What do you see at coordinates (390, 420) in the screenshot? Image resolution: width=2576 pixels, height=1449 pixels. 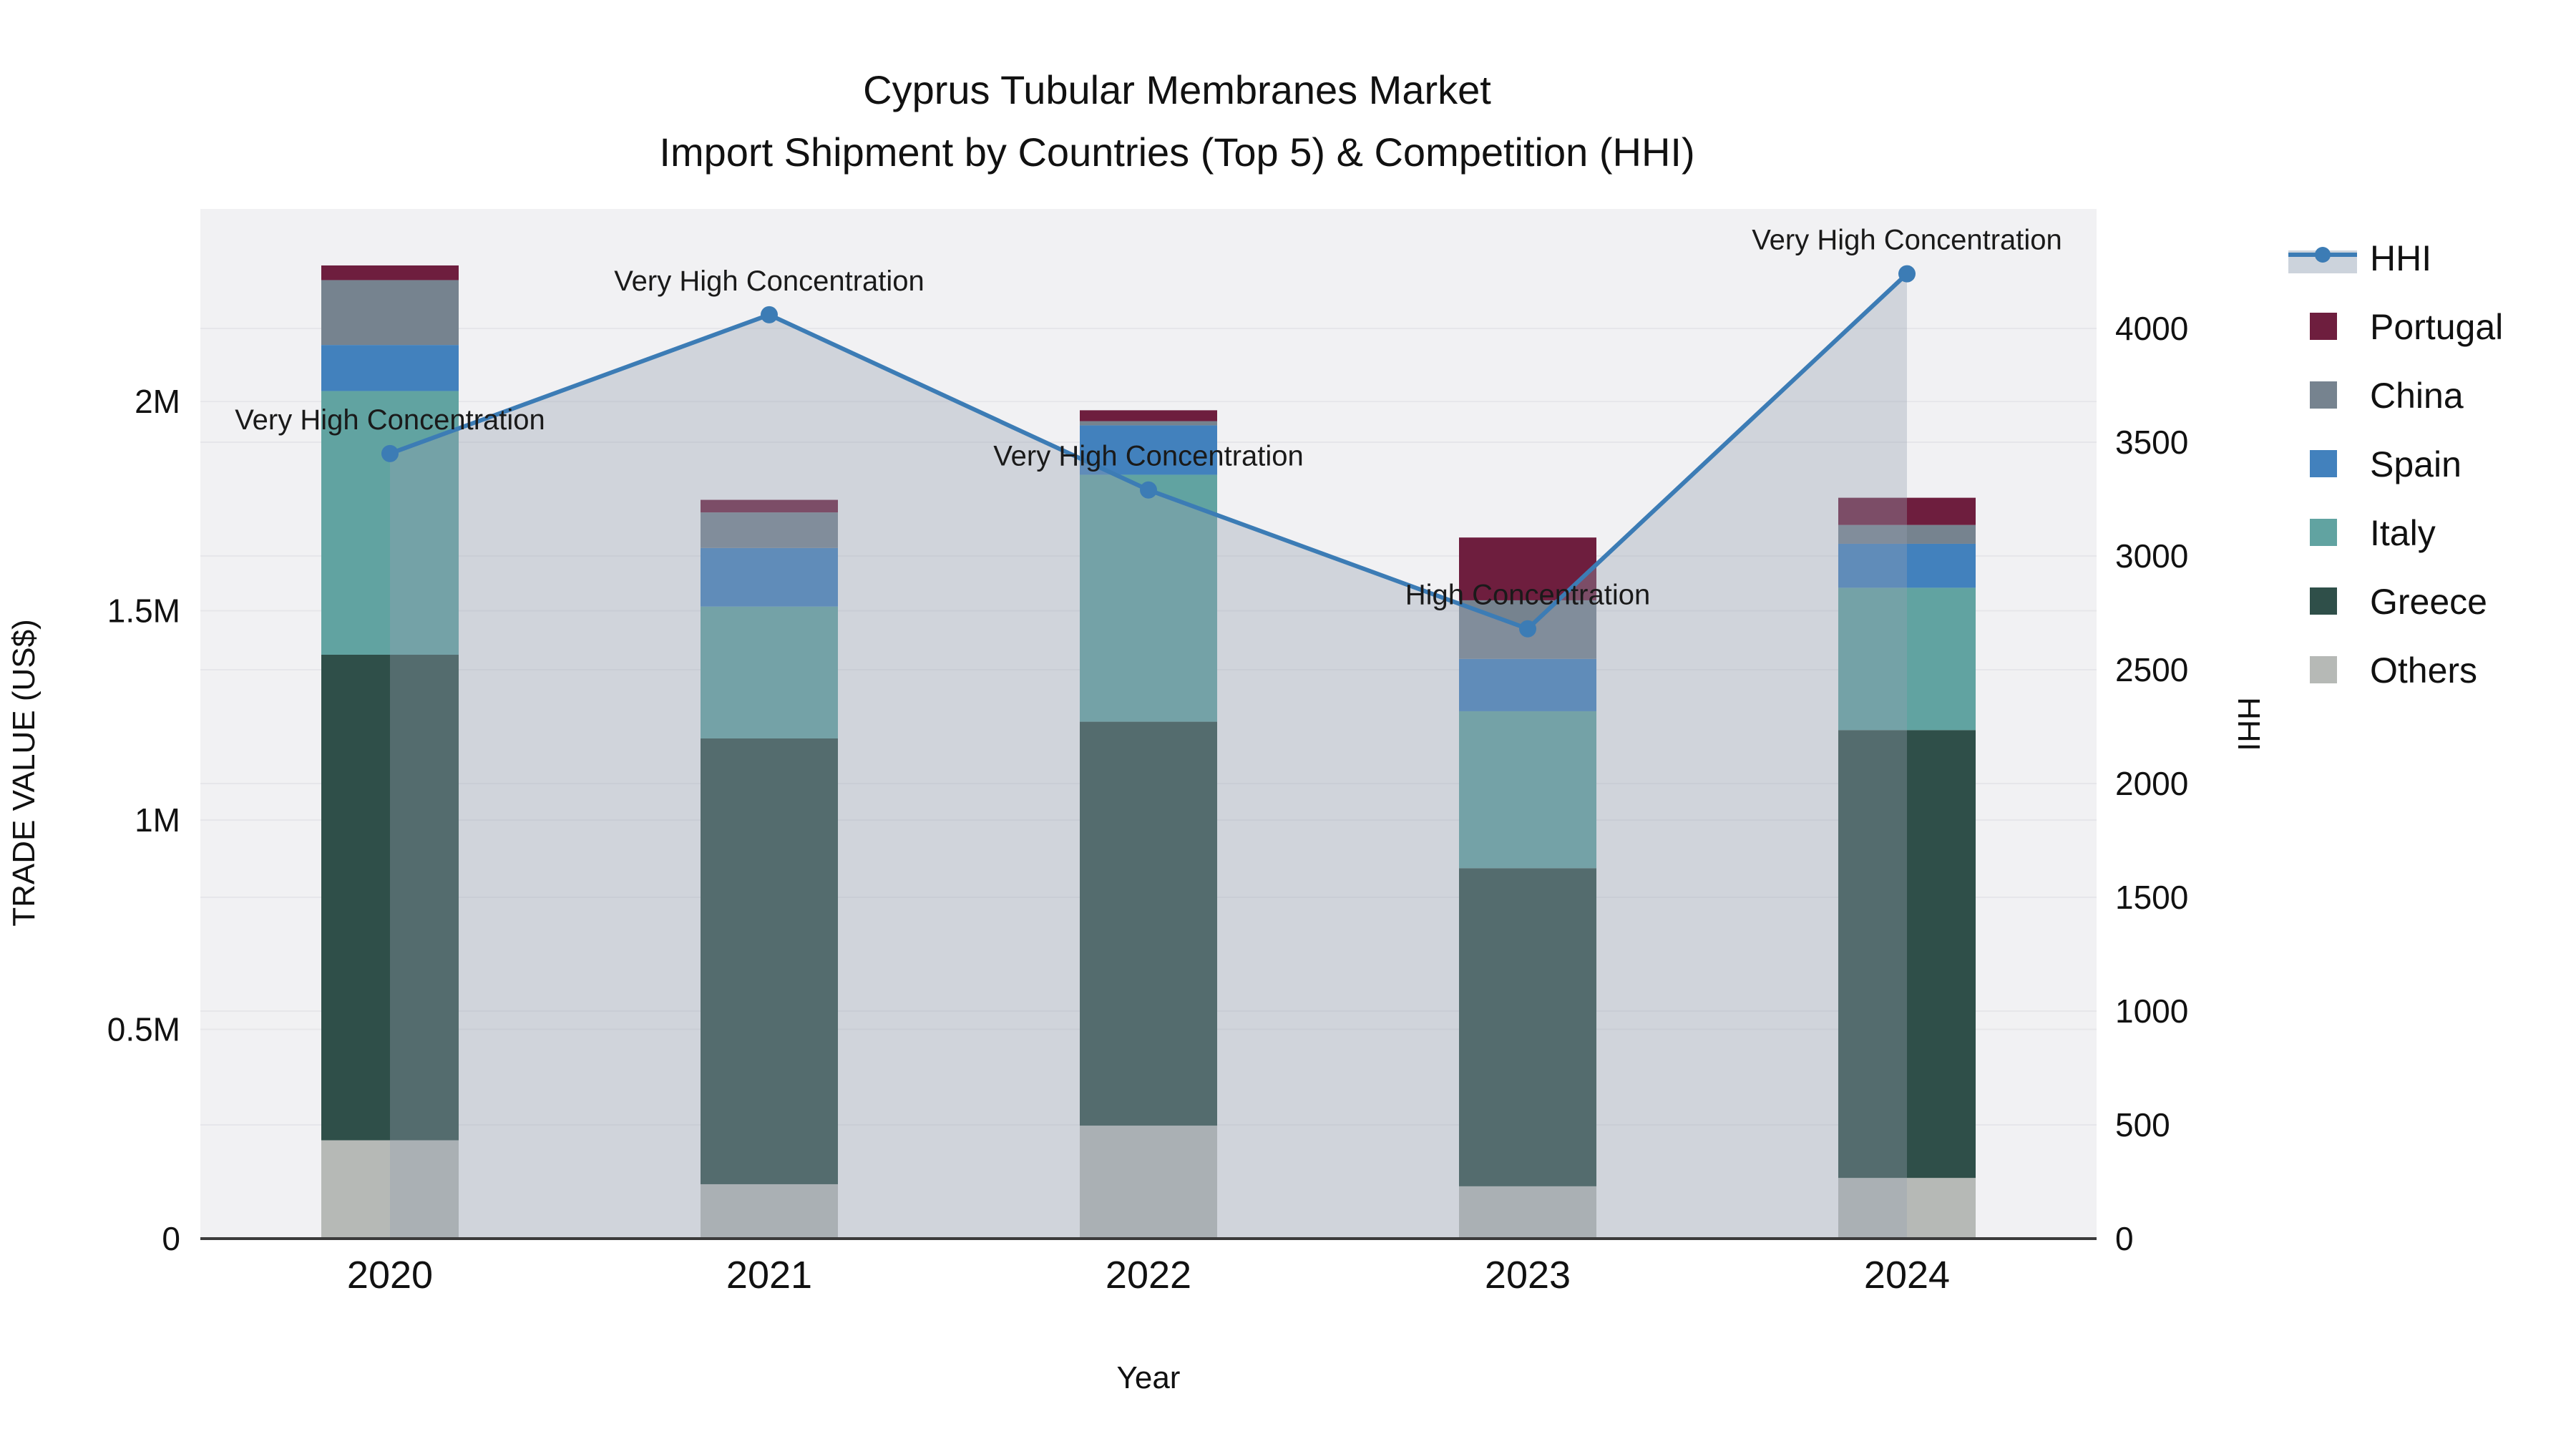 I see `annotation-2020: Very High Concentration` at bounding box center [390, 420].